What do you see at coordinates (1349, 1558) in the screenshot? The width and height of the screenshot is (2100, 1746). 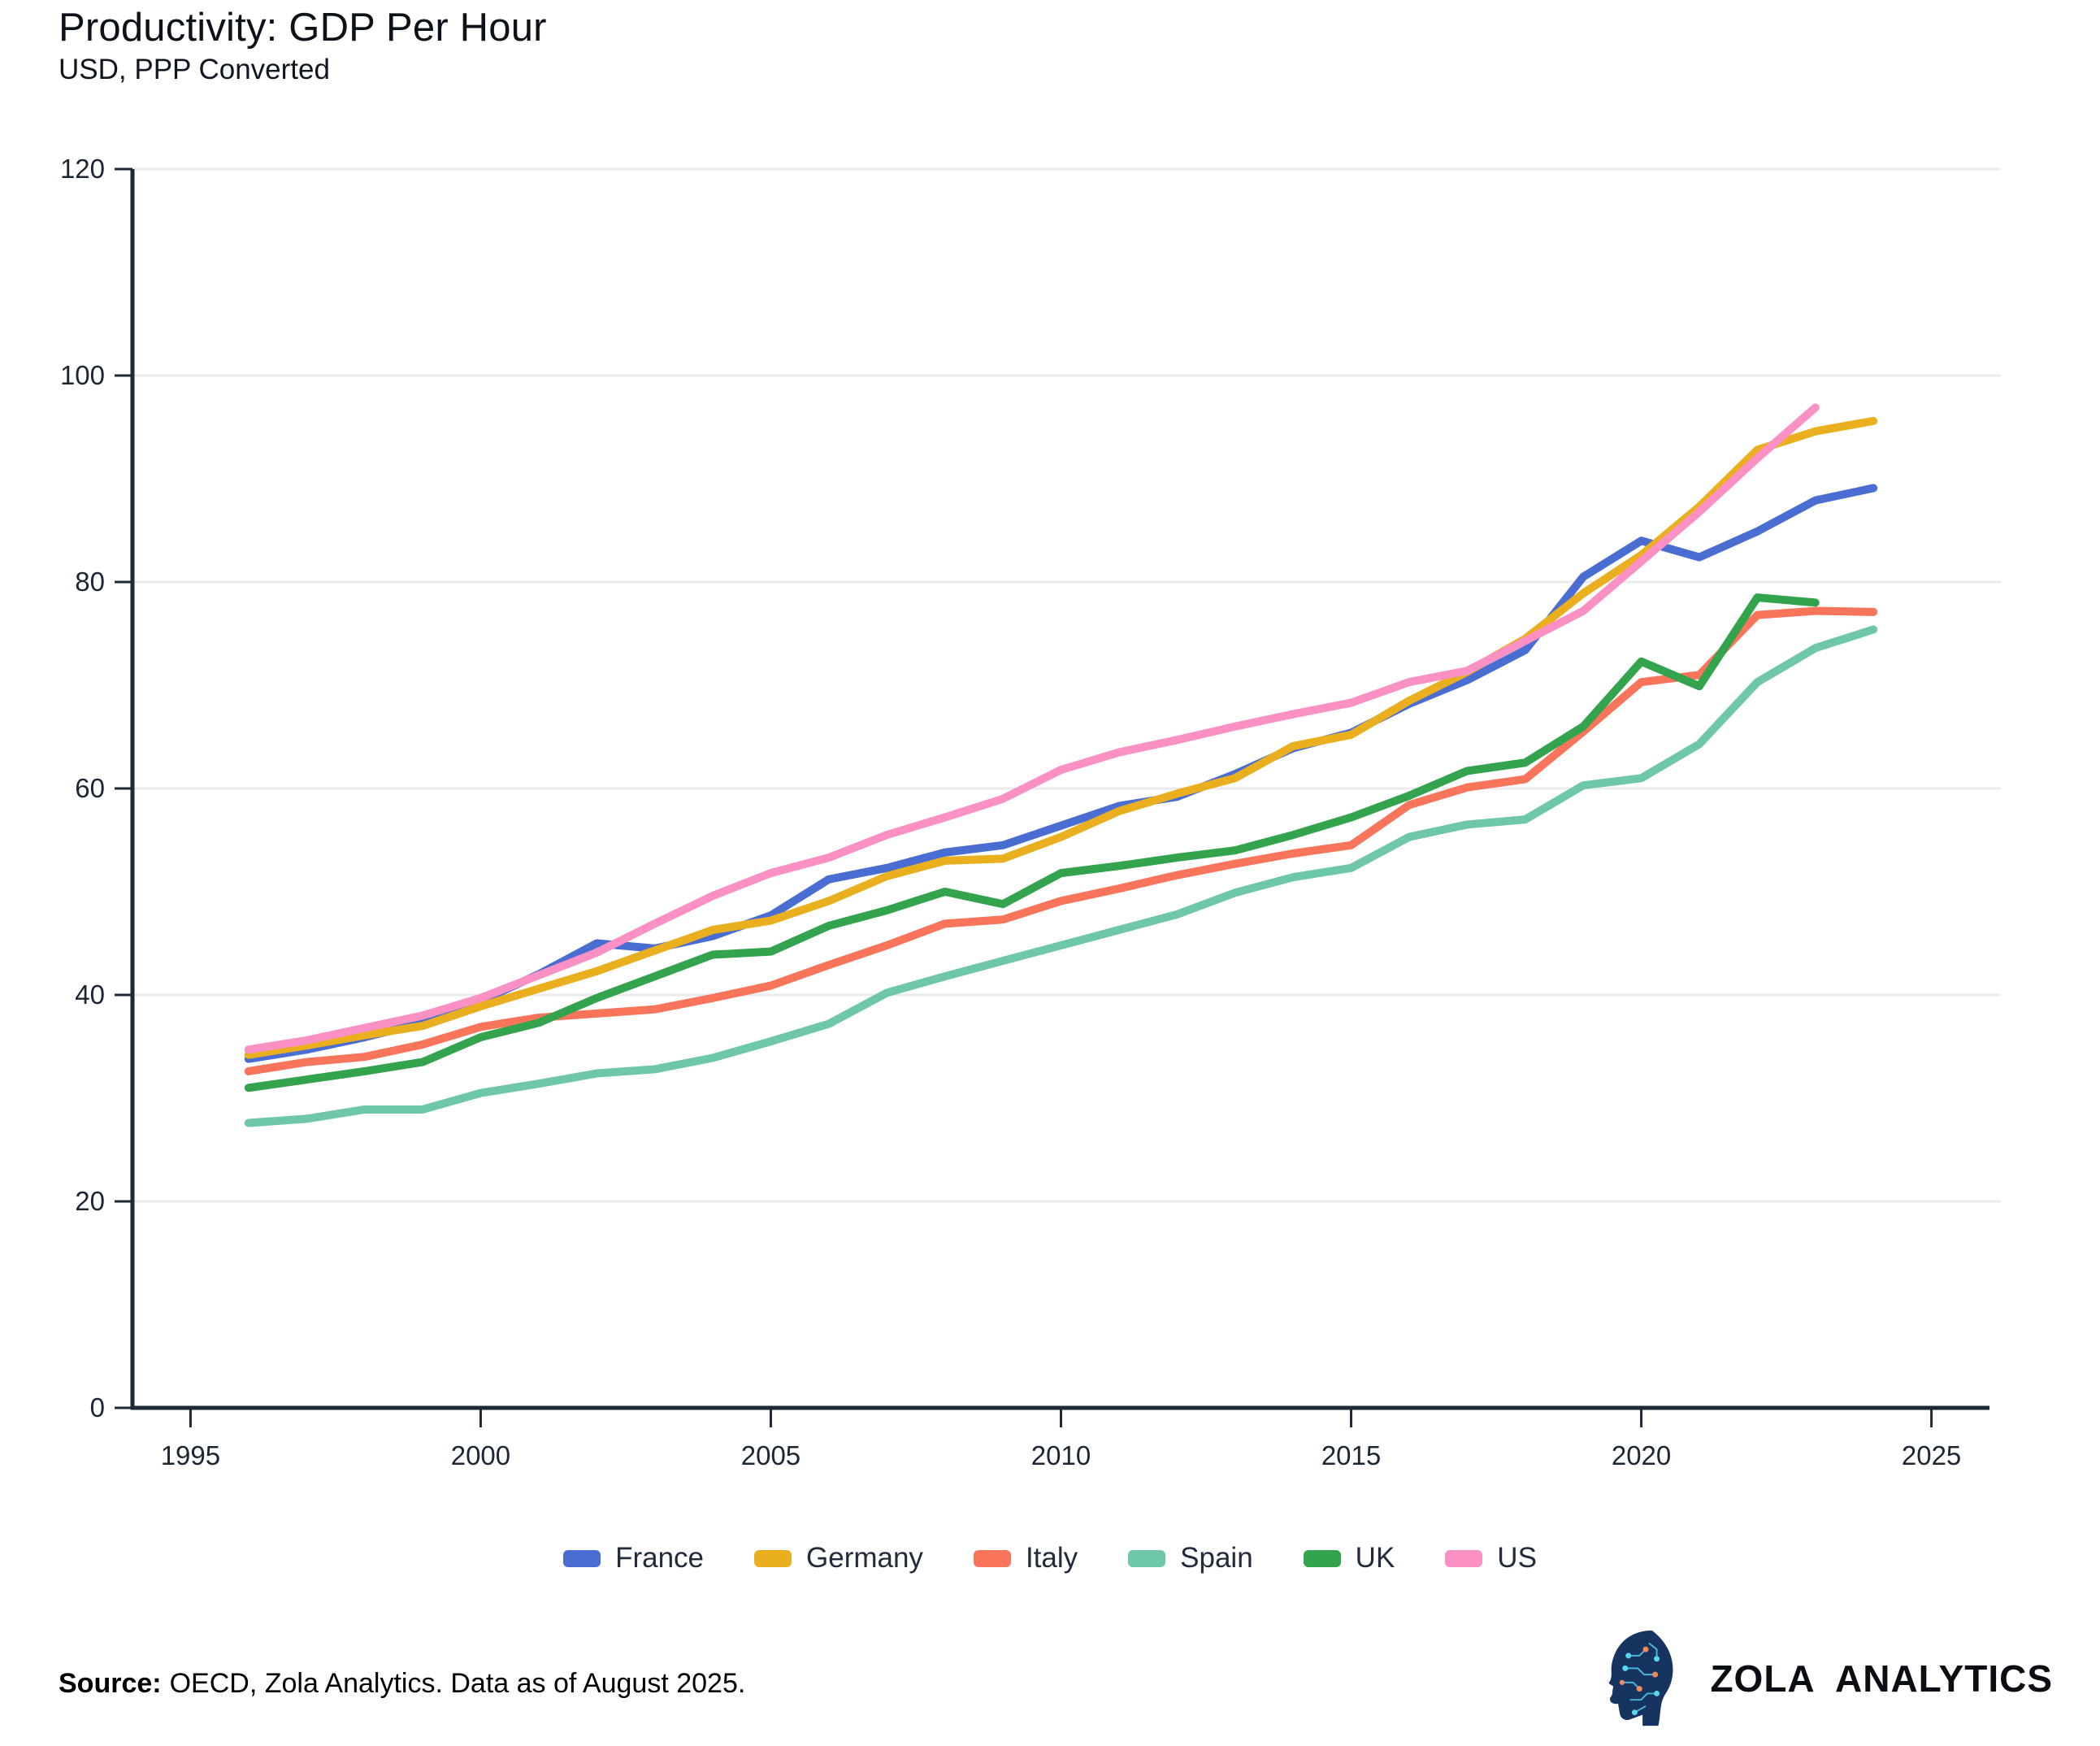 I see `legend-item-uk: UK` at bounding box center [1349, 1558].